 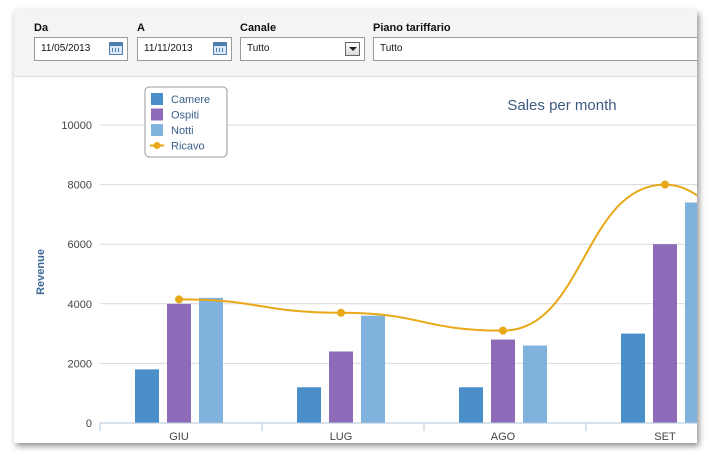 I want to click on legend-marker, so click(x=157, y=145).